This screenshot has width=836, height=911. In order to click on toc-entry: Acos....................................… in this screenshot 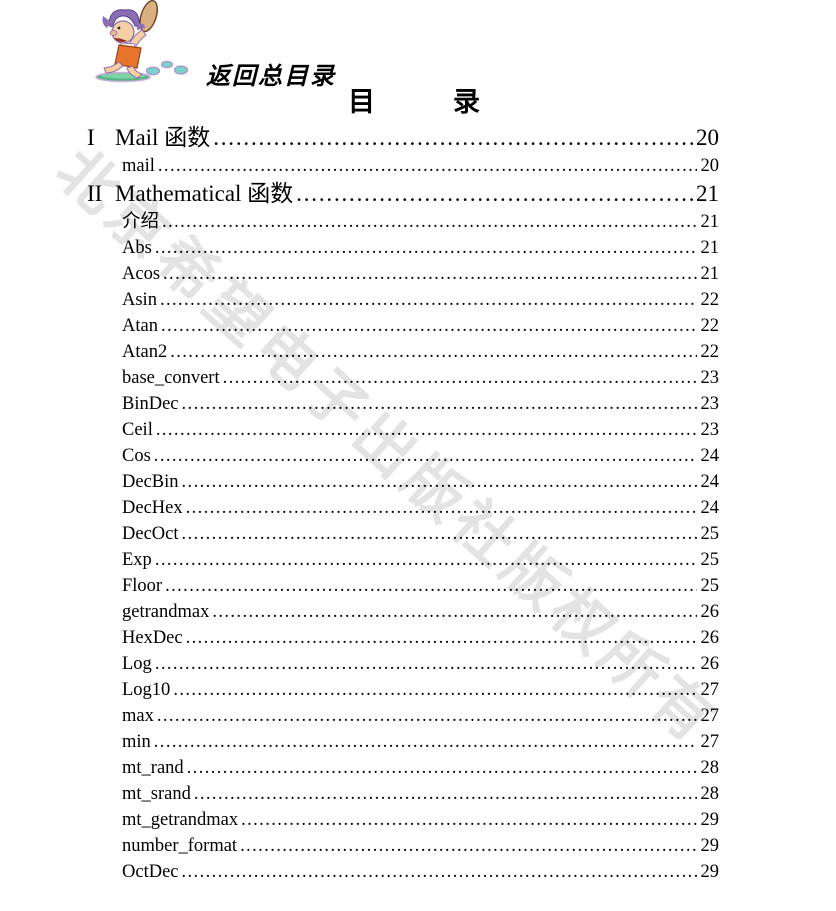, I will do `click(420, 274)`.